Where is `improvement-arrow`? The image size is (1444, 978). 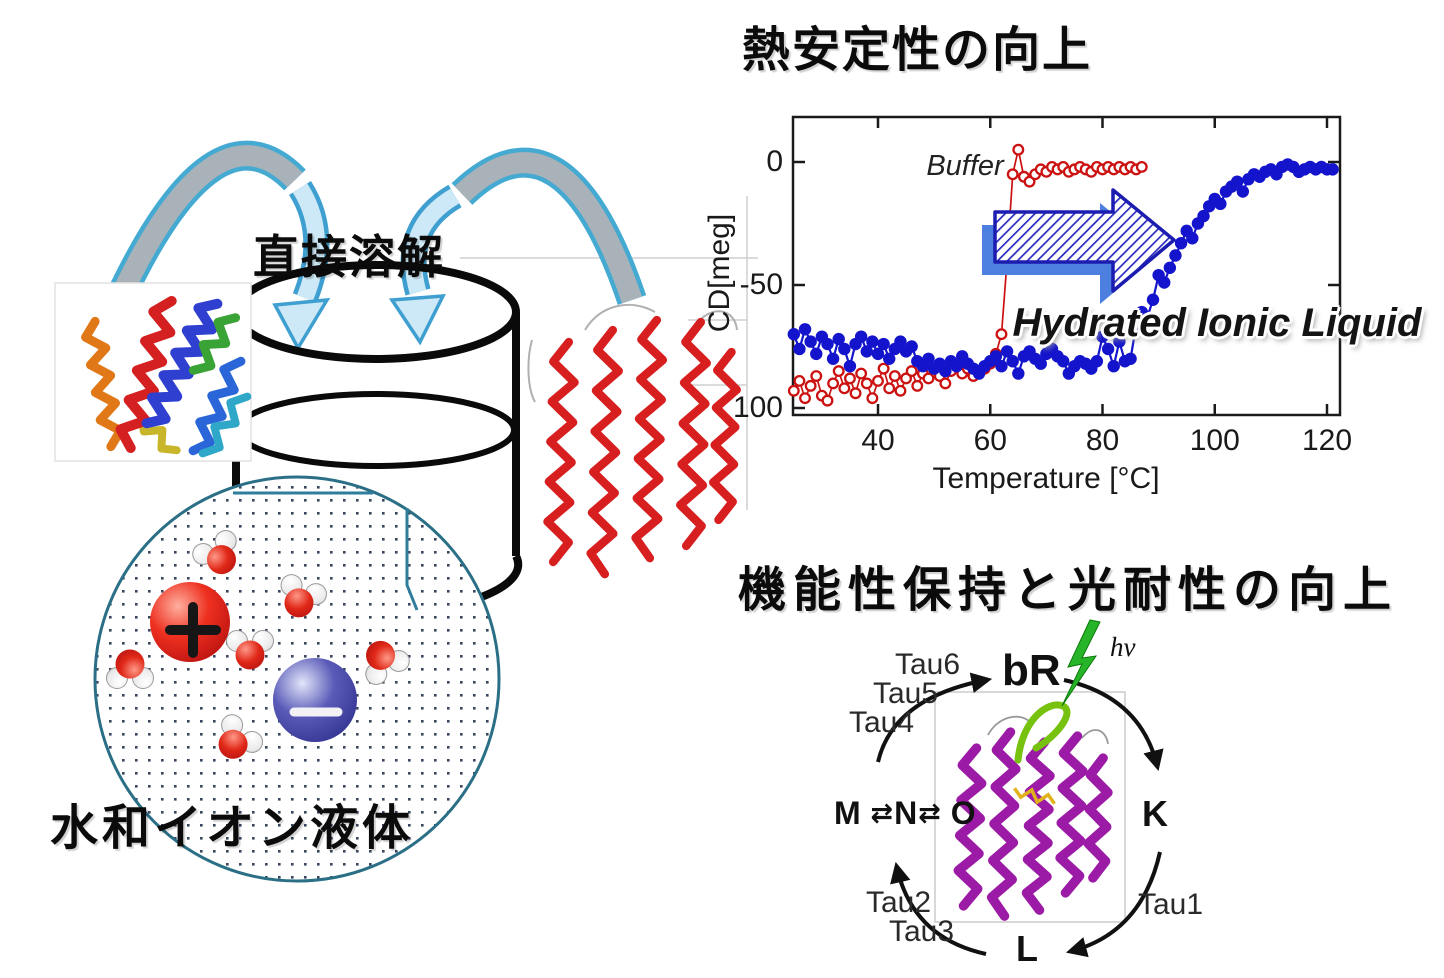 improvement-arrow is located at coordinates (1079, 246).